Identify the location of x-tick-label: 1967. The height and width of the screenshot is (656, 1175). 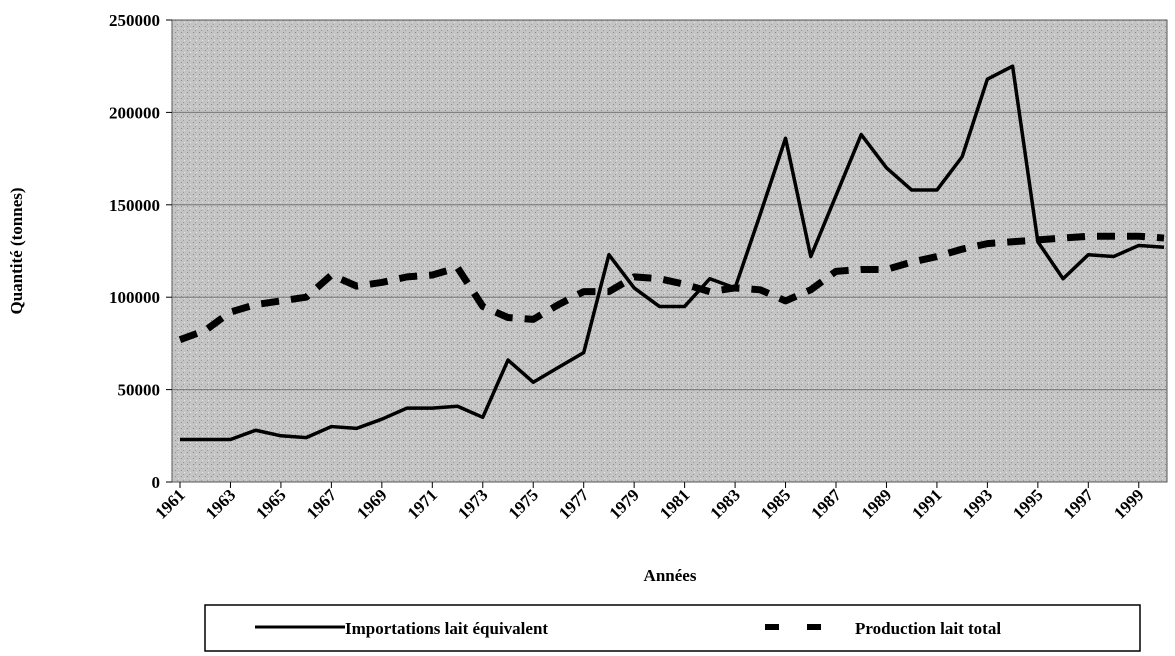
(322, 504).